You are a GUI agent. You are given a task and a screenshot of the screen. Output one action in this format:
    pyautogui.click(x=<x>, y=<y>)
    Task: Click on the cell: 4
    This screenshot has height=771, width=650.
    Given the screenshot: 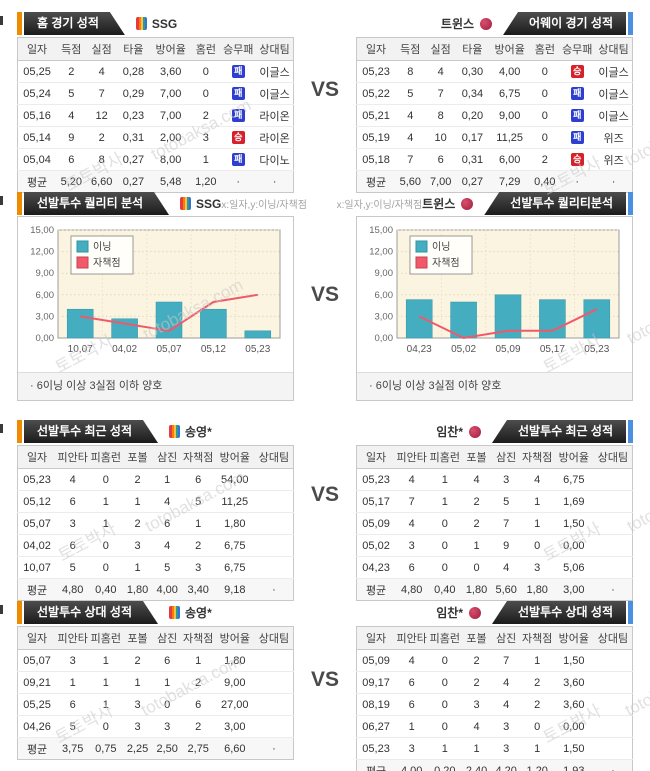 What is the action you would take?
    pyautogui.click(x=167, y=545)
    